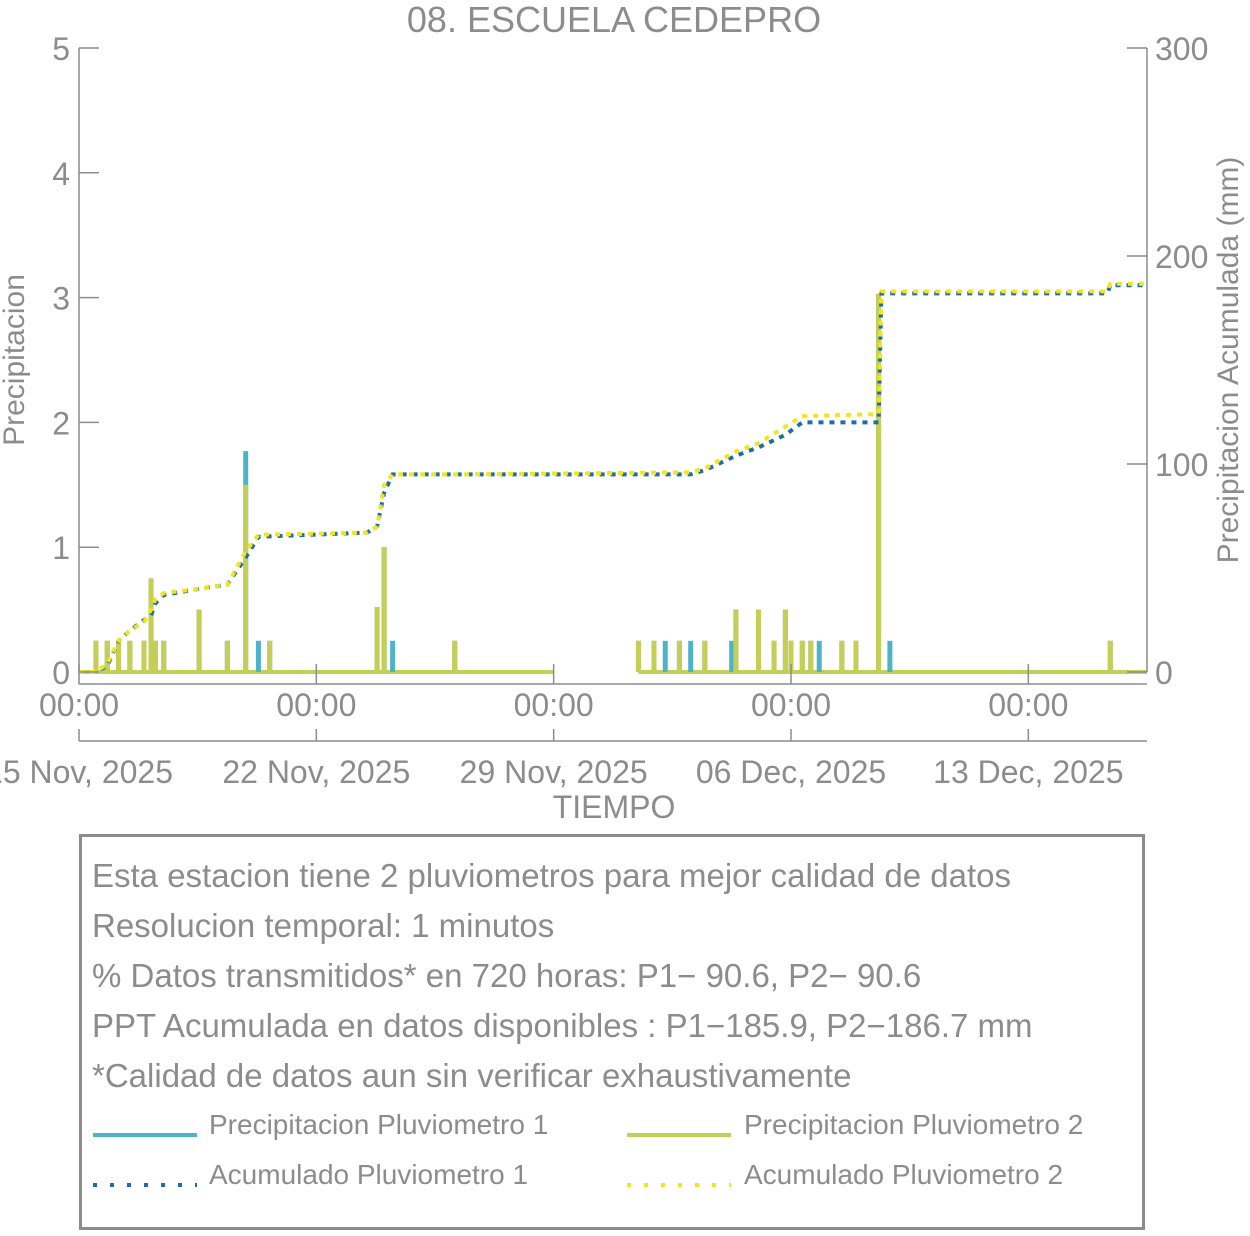 This screenshot has width=1250, height=1236. Describe the element at coordinates (679, 1135) in the screenshot. I see `legend-swatch-p2` at that location.